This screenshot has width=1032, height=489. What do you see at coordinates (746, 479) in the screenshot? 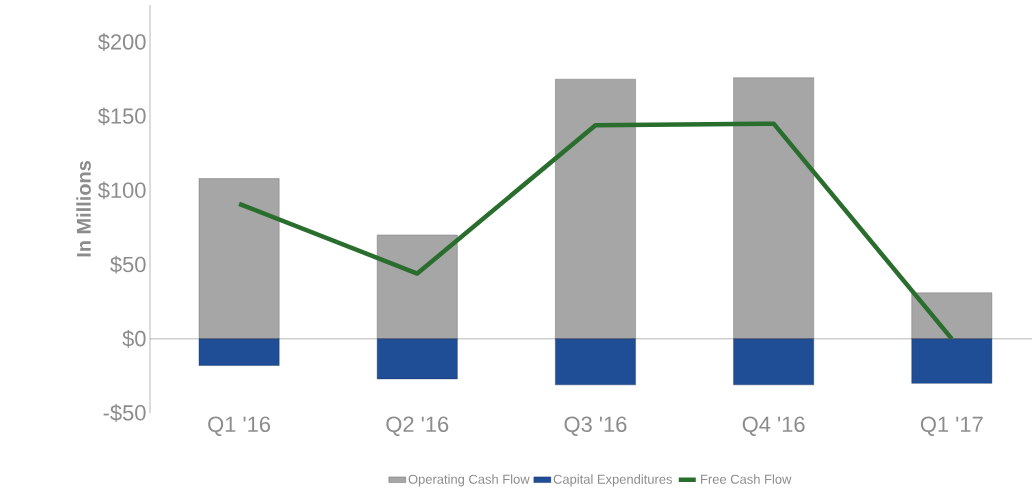
I see `legend-label: Free Cash Flow` at bounding box center [746, 479].